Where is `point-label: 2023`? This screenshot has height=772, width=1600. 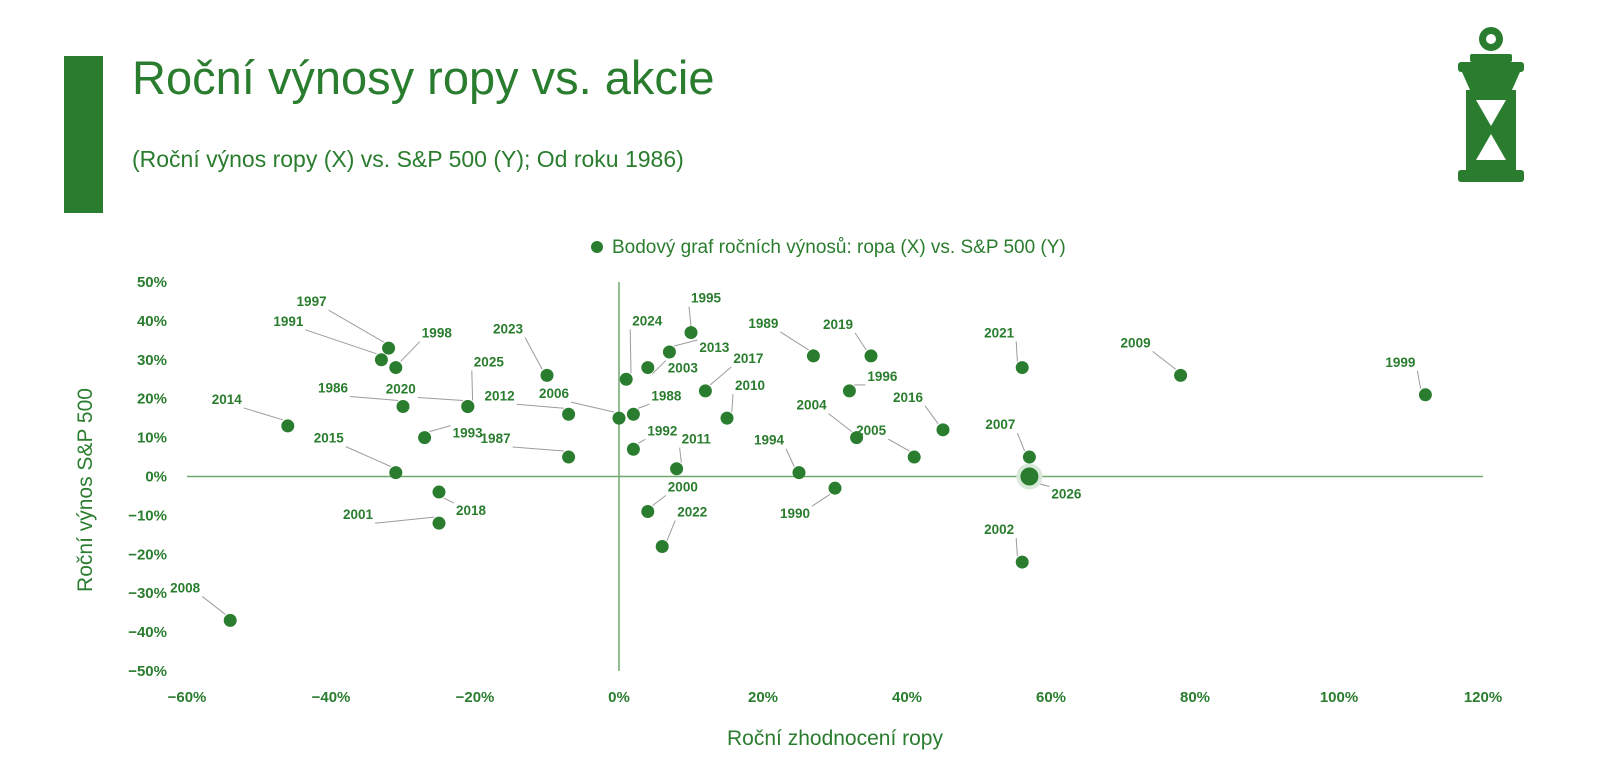 point-label: 2023 is located at coordinates (508, 328).